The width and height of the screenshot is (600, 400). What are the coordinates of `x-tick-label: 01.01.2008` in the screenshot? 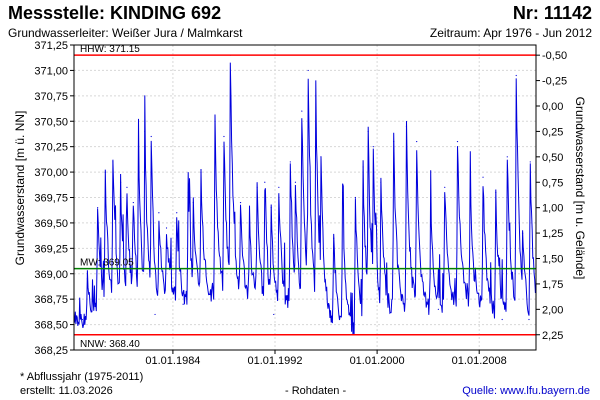 It's located at (479, 361).